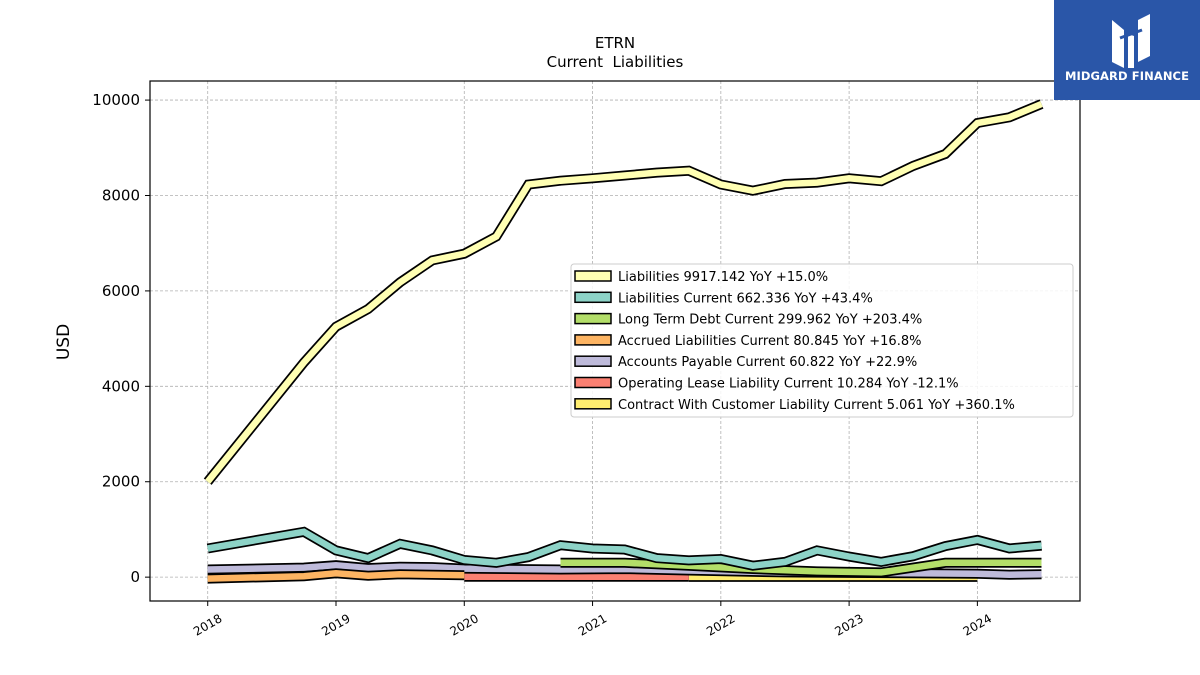  I want to click on series-accounts-payable-current, so click(624, 570).